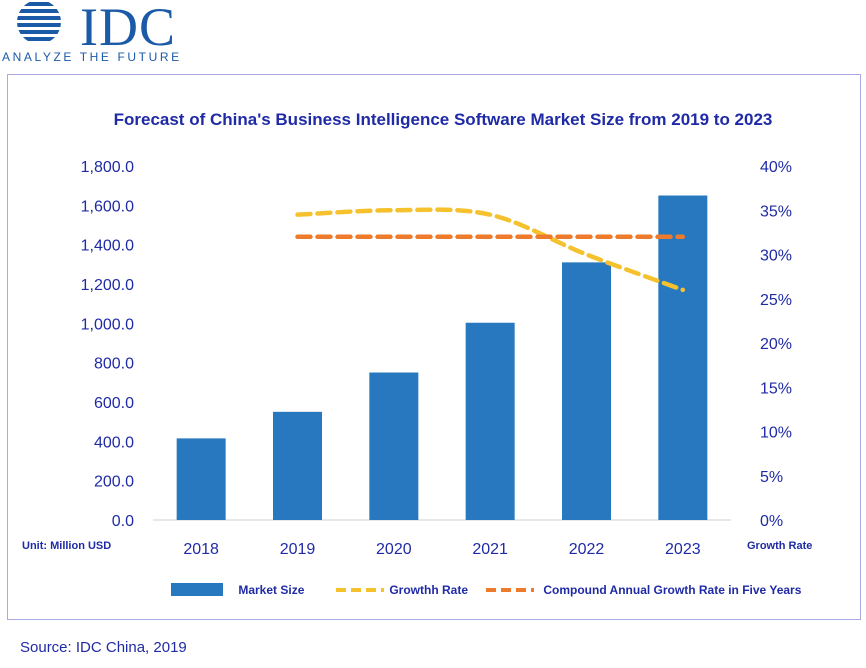  What do you see at coordinates (776, 300) in the screenshot?
I see `right-tick-label: 25%` at bounding box center [776, 300].